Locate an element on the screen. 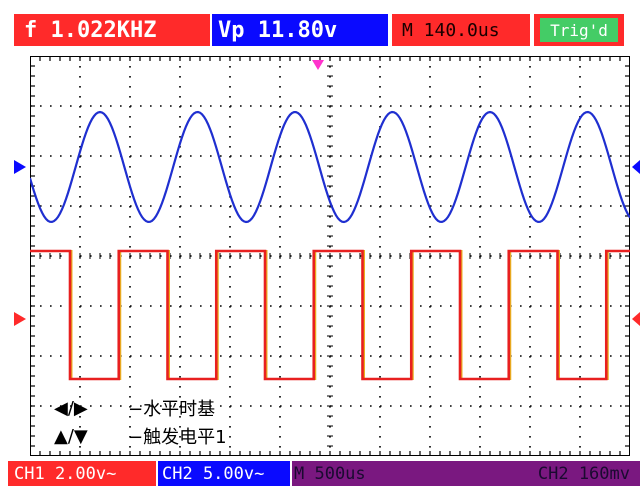 This screenshot has height=486, width=640. ch1-scale-badge: CH1 2.00v~ is located at coordinates (82, 473).